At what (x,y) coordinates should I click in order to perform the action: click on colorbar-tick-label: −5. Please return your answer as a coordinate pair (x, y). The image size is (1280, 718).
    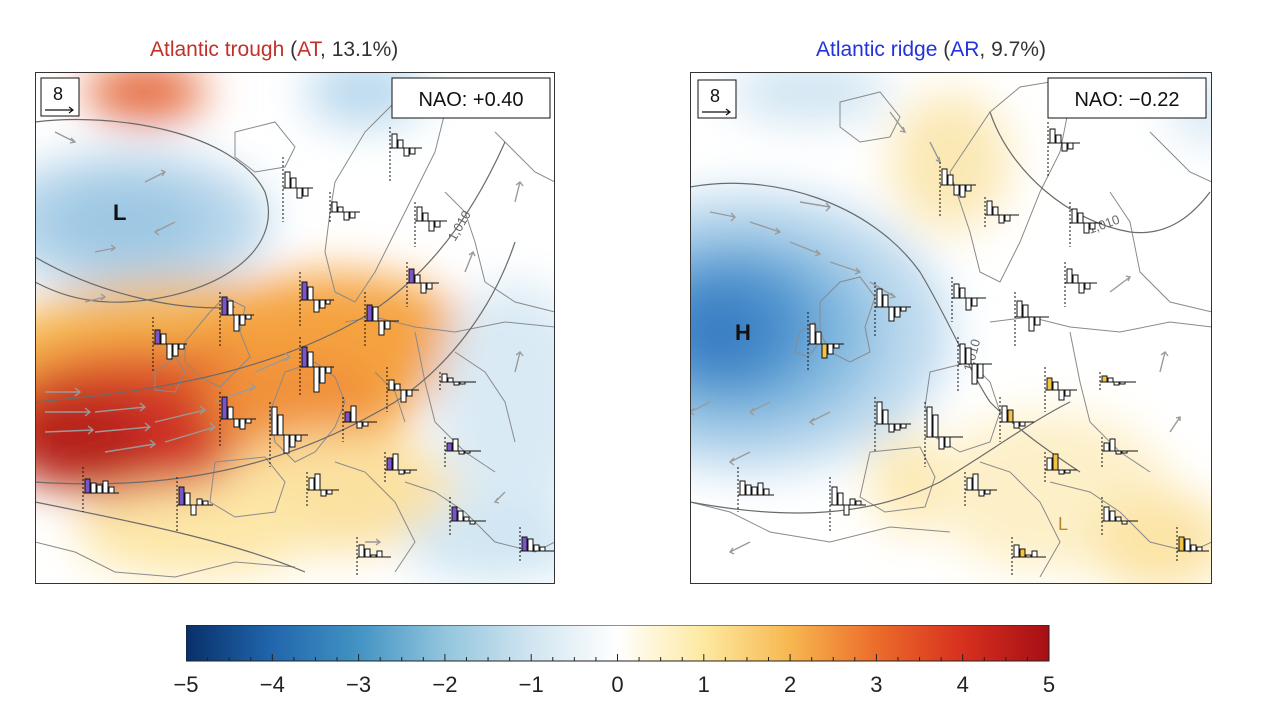
    Looking at the image, I should click on (186, 684).